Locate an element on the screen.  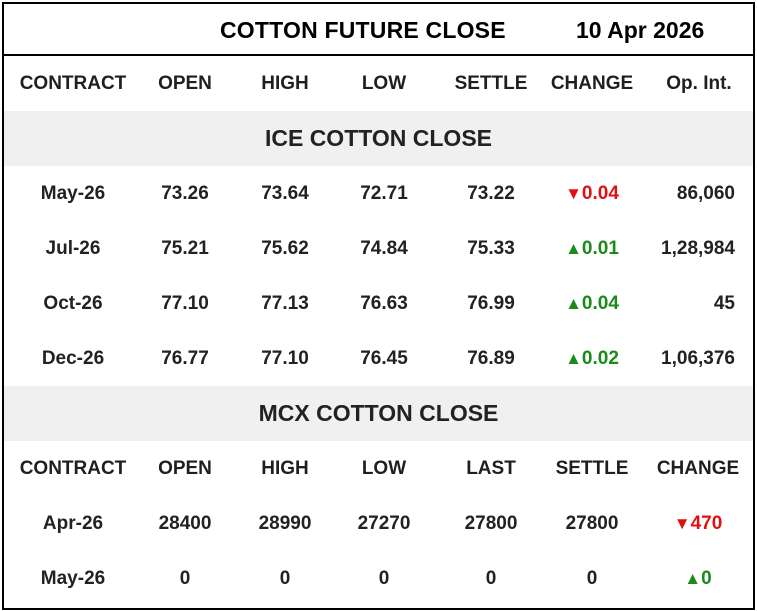
high-cell: 73.64 is located at coordinates (285, 193).